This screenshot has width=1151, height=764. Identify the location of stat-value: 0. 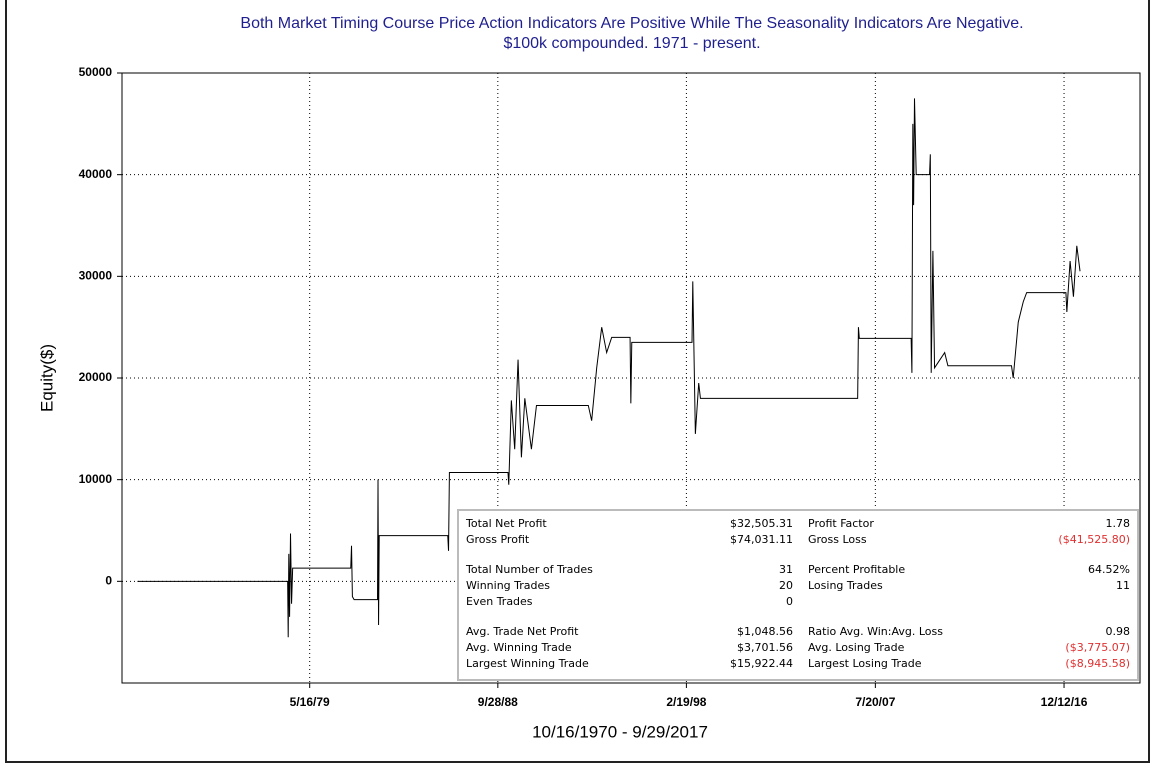
(789, 601).